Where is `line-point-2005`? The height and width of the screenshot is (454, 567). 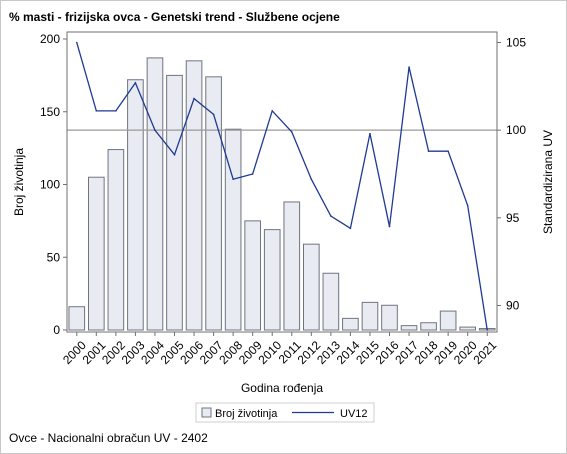
line-point-2005 is located at coordinates (174, 154).